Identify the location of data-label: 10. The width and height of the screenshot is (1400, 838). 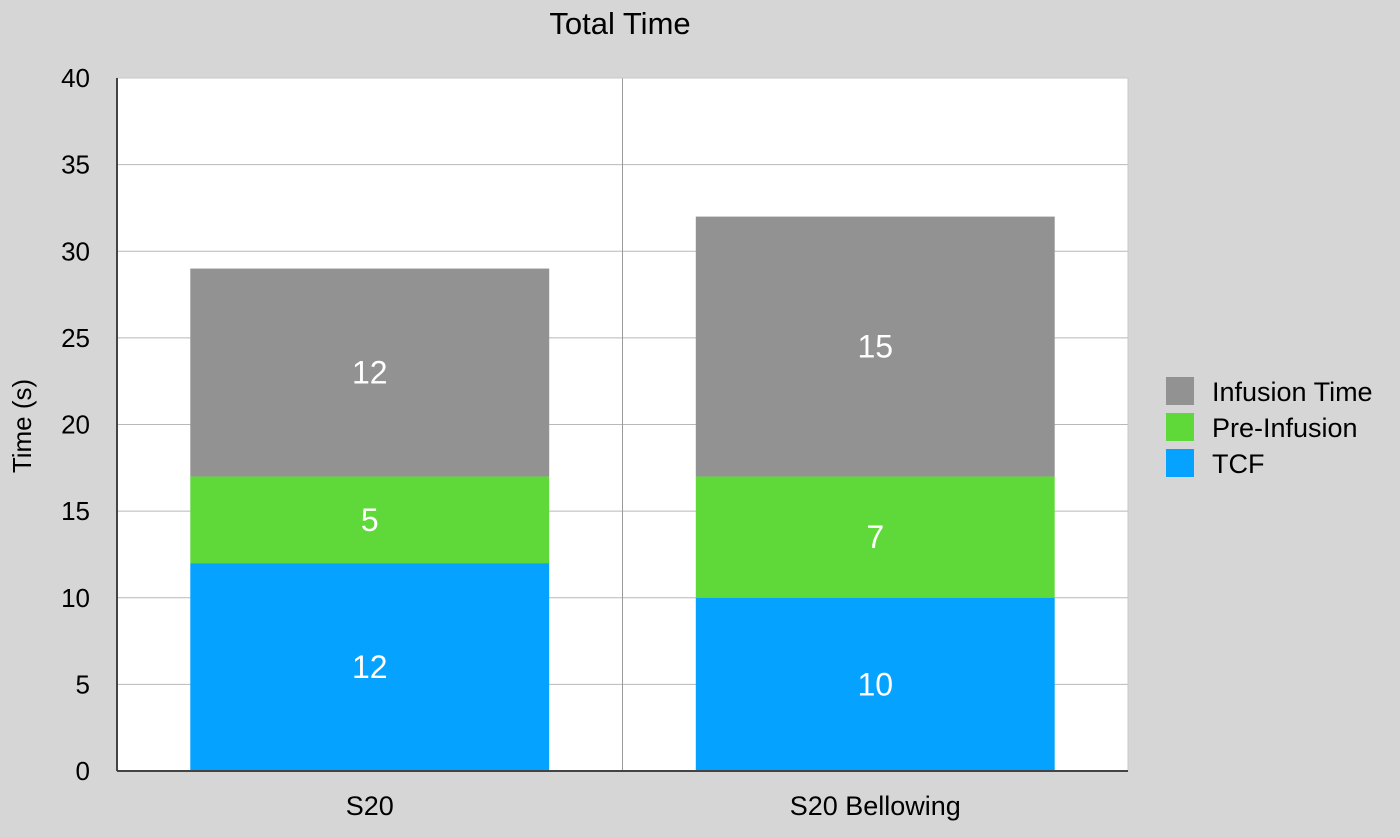
(875, 684).